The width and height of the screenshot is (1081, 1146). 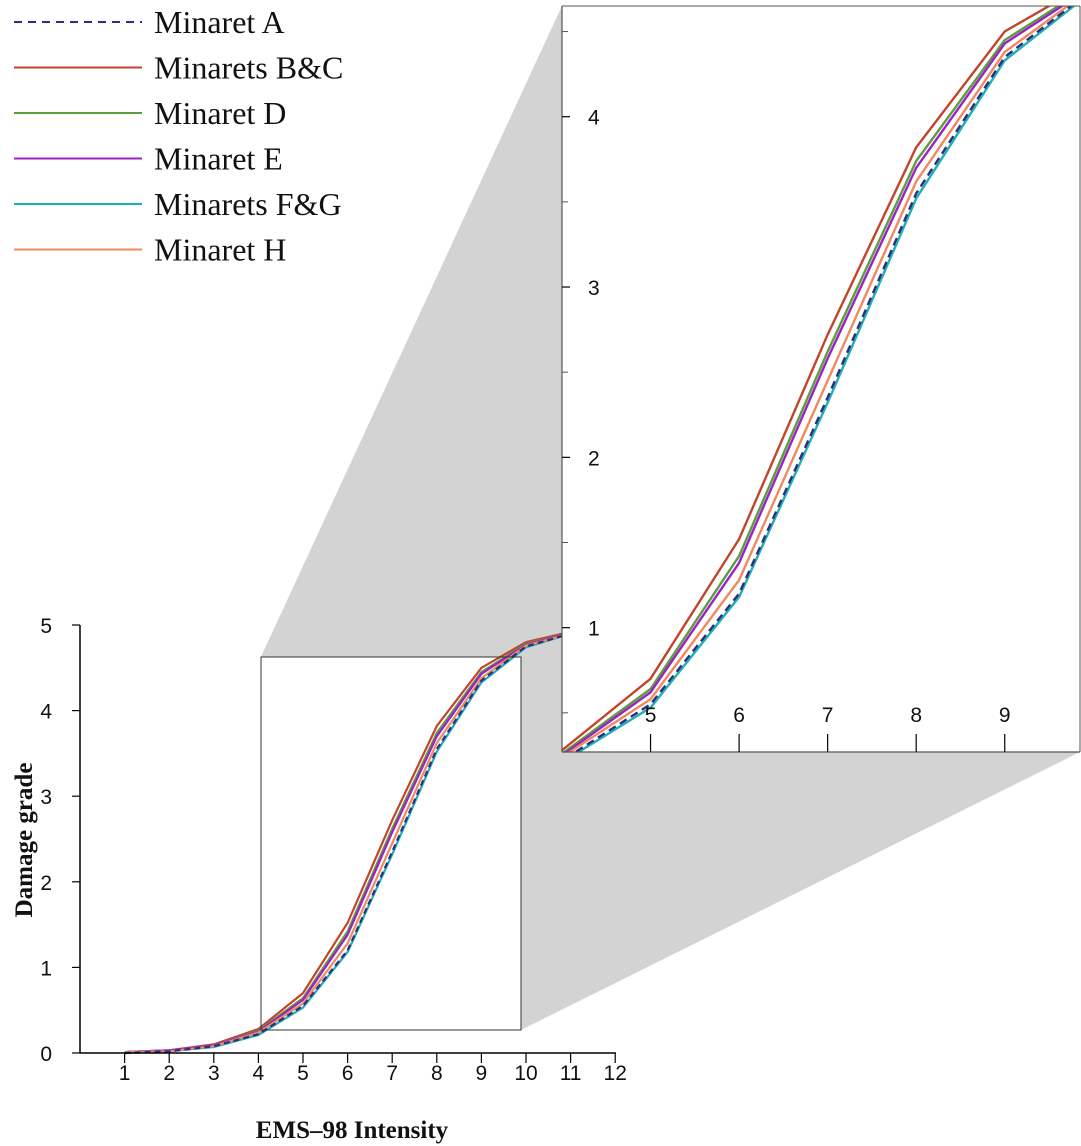 I want to click on x-tick-label: 12, so click(x=615, y=1073).